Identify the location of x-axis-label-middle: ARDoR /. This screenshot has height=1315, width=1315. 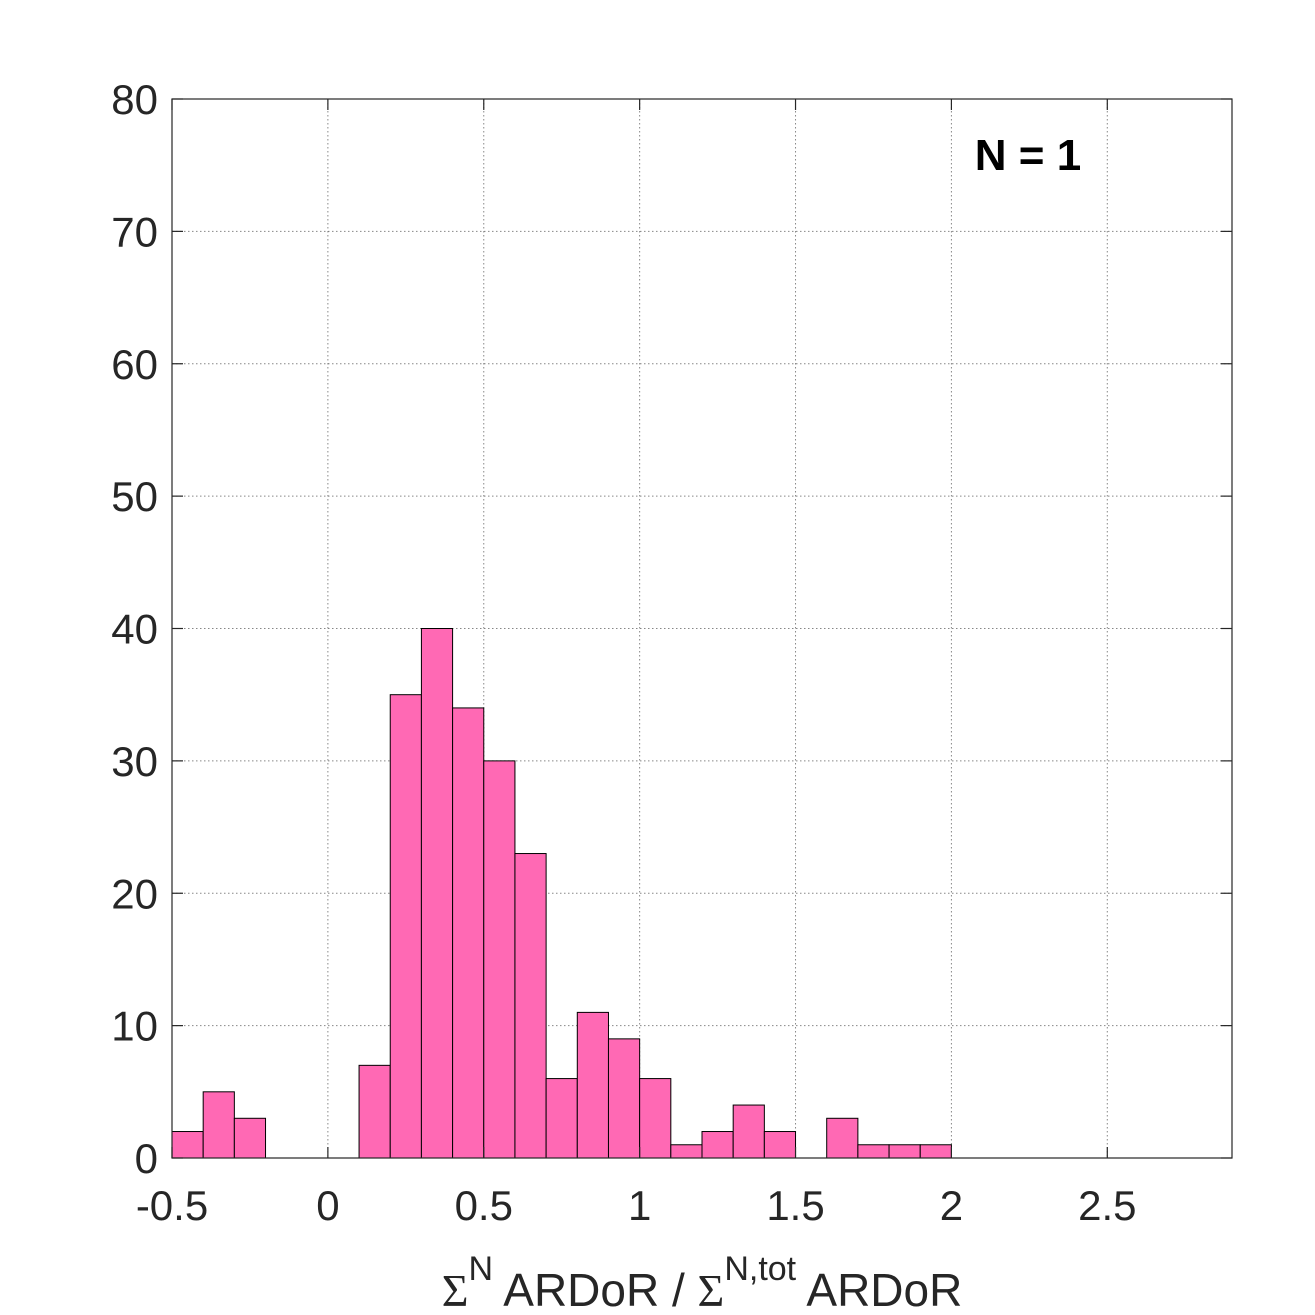
(595, 1289).